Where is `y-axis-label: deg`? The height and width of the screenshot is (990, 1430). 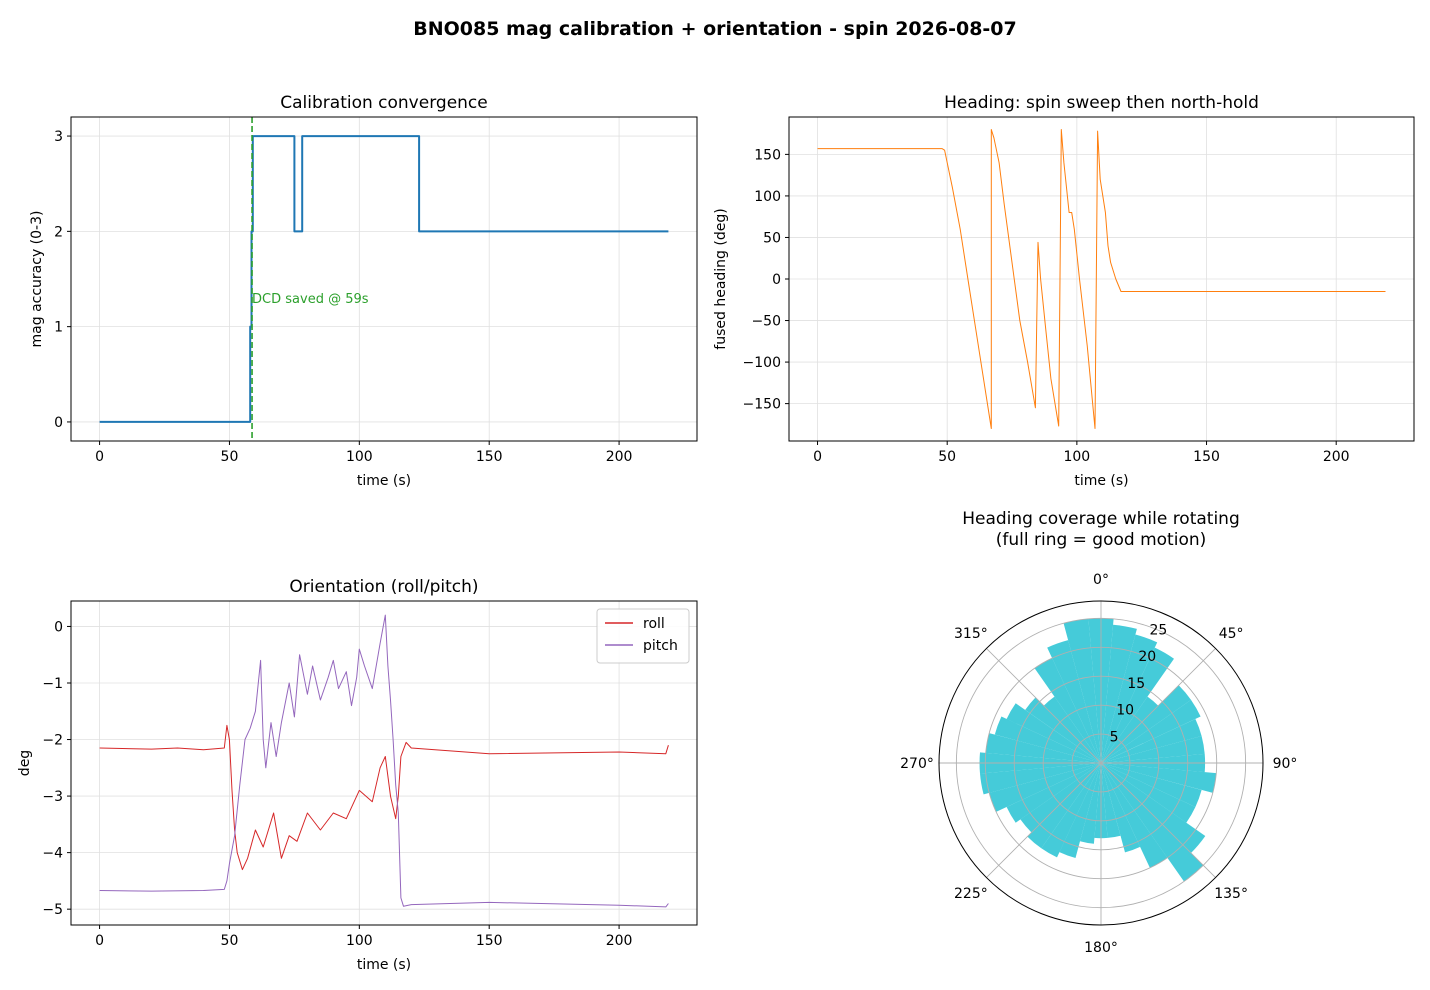 y-axis-label: deg is located at coordinates (25, 763).